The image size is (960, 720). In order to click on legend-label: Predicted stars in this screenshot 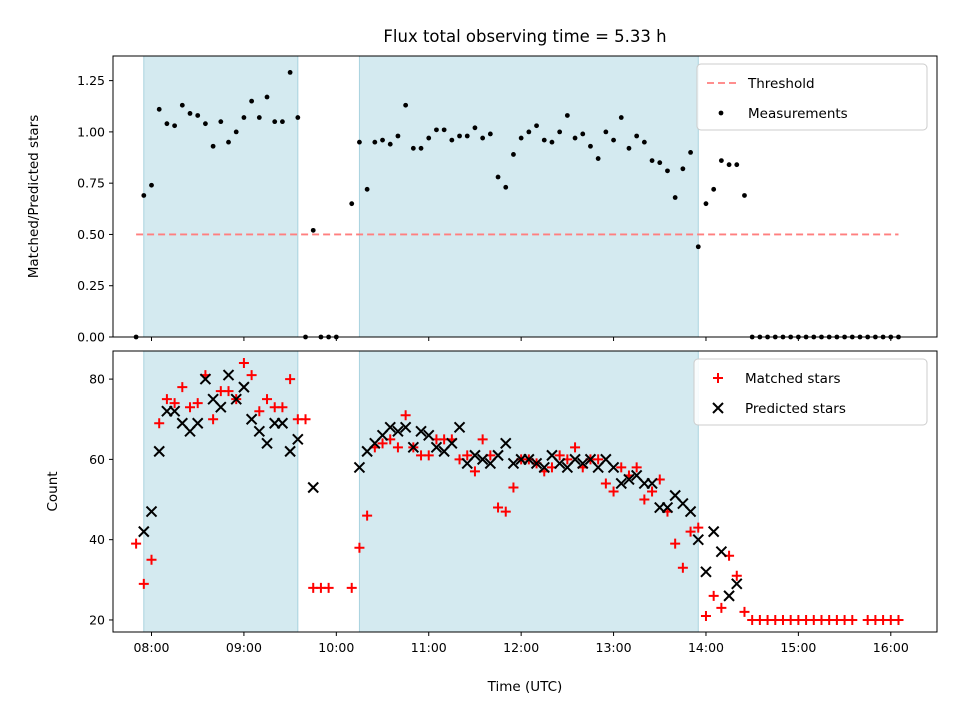, I will do `click(795, 409)`.